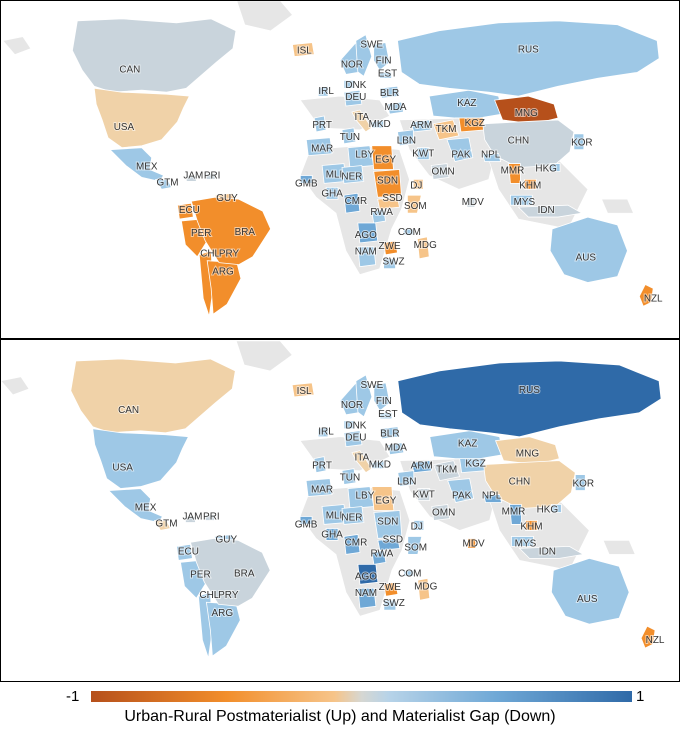  What do you see at coordinates (378, 465) in the screenshot?
I see `country-mkd` at bounding box center [378, 465].